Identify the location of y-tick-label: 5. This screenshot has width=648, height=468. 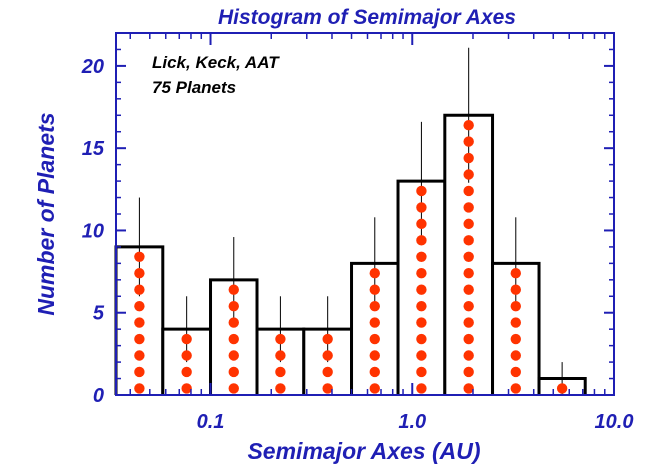
(99, 314).